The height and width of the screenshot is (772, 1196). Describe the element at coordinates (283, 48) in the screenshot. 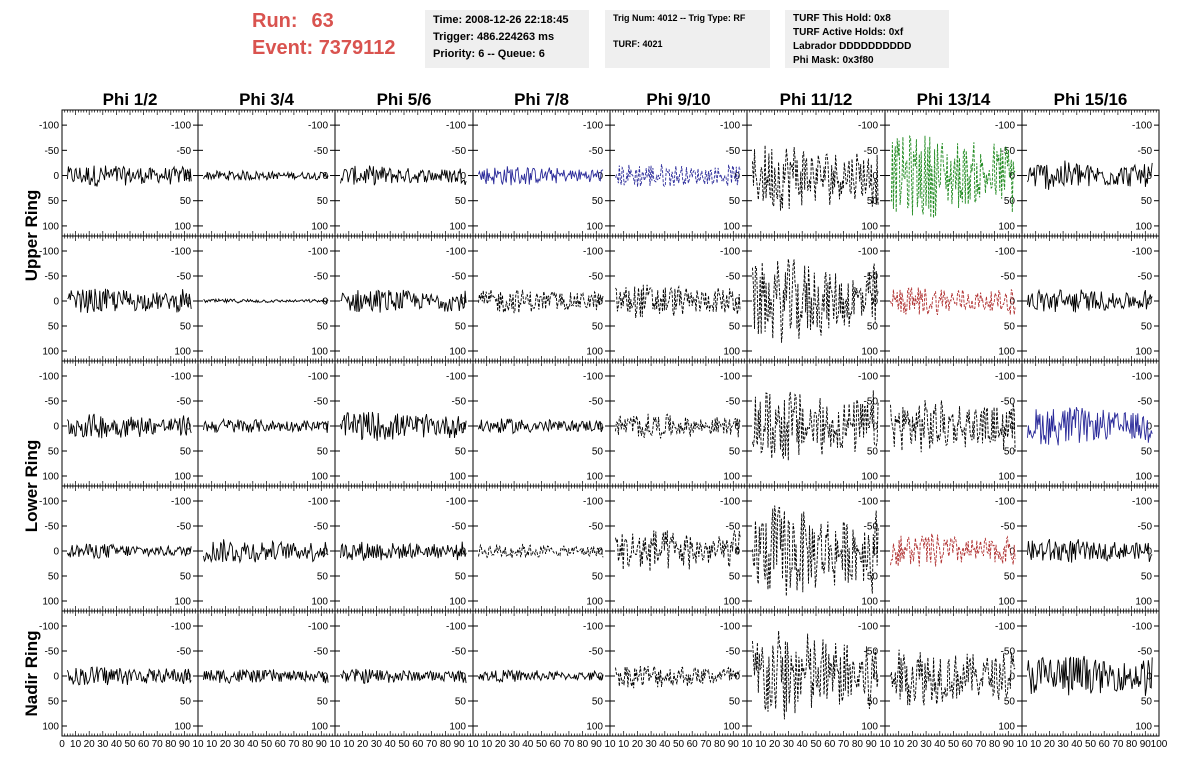

I see `event-label: Event:` at that location.